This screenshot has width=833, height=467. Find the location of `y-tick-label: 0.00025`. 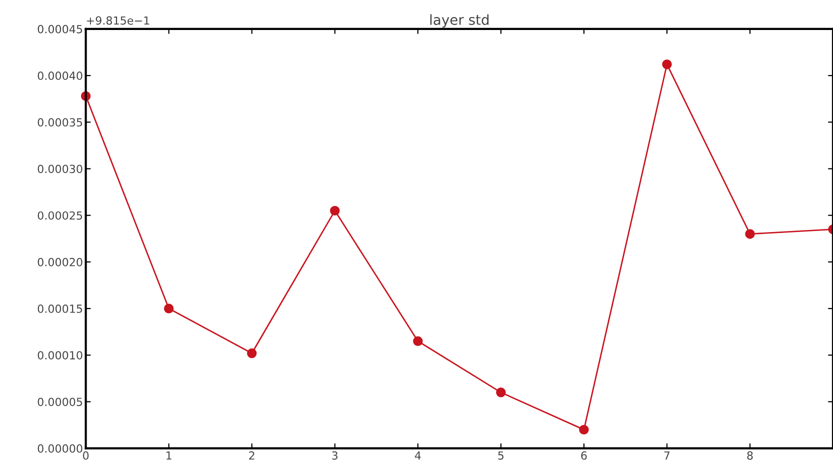

y-tick-label: 0.00025 is located at coordinates (60, 215).